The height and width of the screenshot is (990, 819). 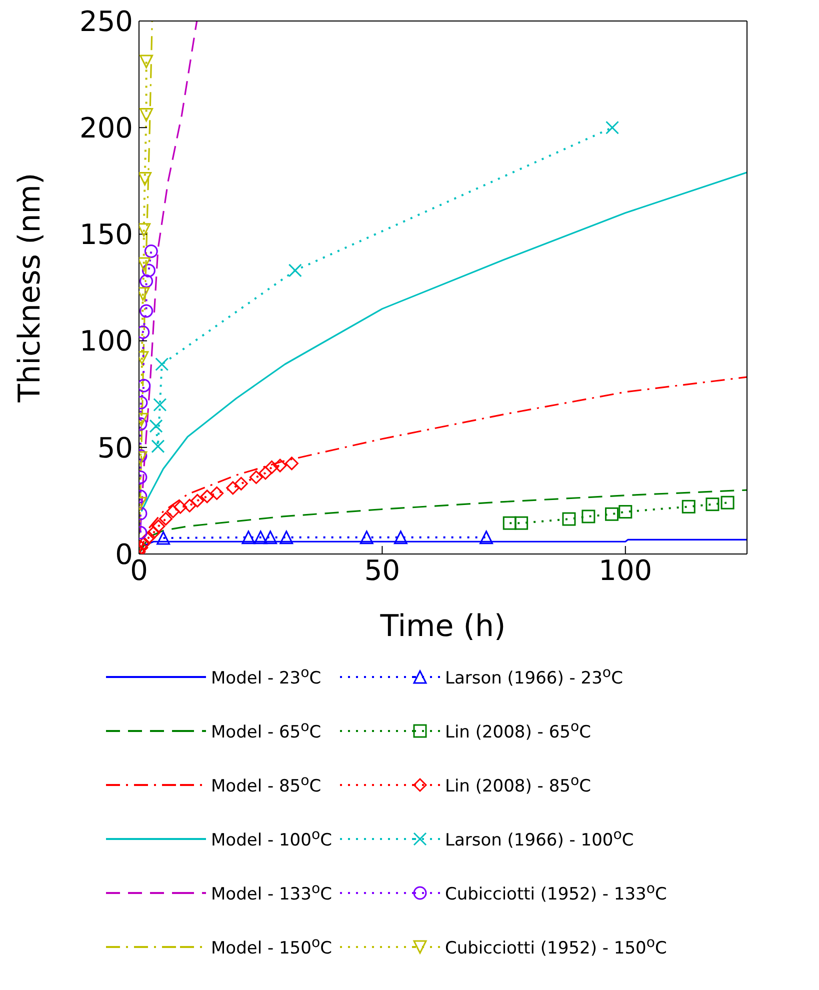 What do you see at coordinates (518, 785) in the screenshot?
I see `legend-label: Lin (2008) - 85$^{o}$C` at bounding box center [518, 785].